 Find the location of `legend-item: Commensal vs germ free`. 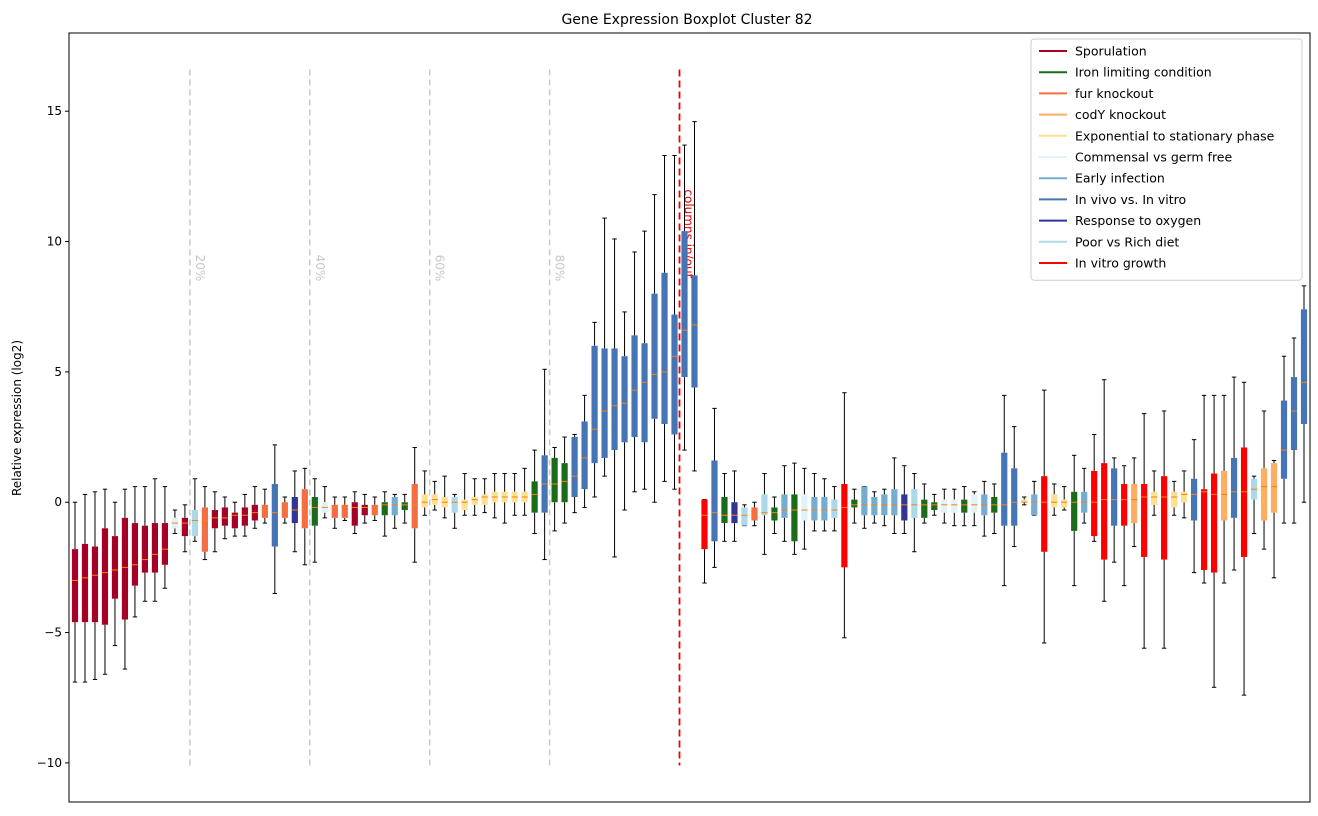

legend-item: Commensal vs germ free is located at coordinates (1135, 157).